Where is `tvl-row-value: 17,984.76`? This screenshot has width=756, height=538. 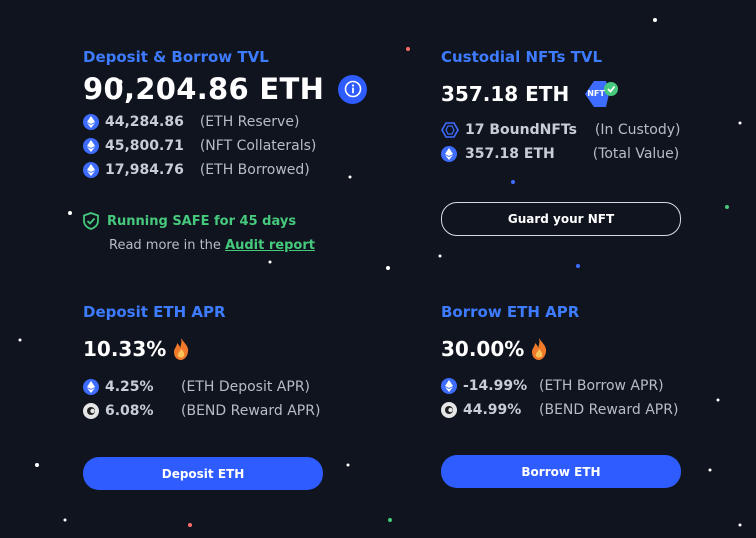 tvl-row-value: 17,984.76 is located at coordinates (144, 170).